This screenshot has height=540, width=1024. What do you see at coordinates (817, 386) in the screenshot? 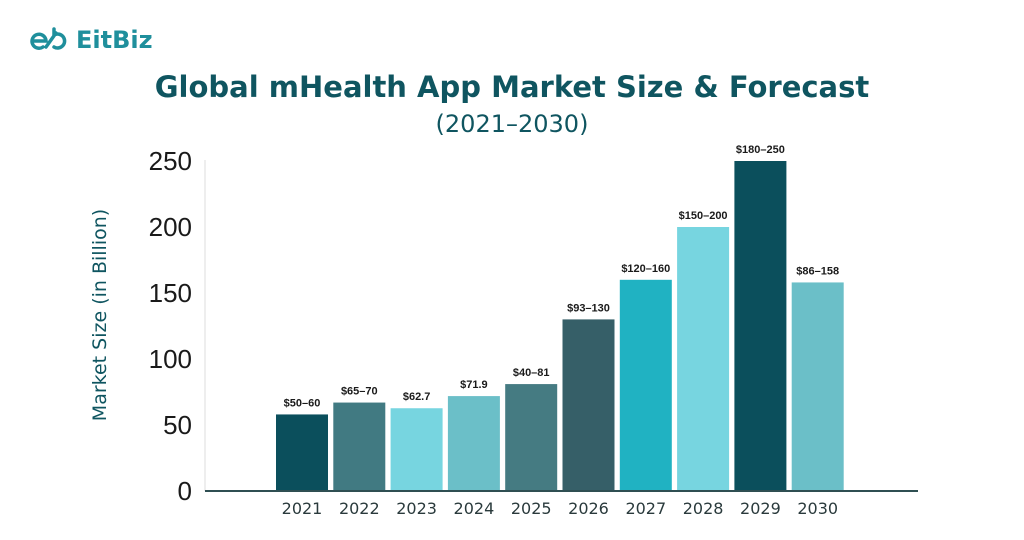
I see `bar-2030` at bounding box center [817, 386].